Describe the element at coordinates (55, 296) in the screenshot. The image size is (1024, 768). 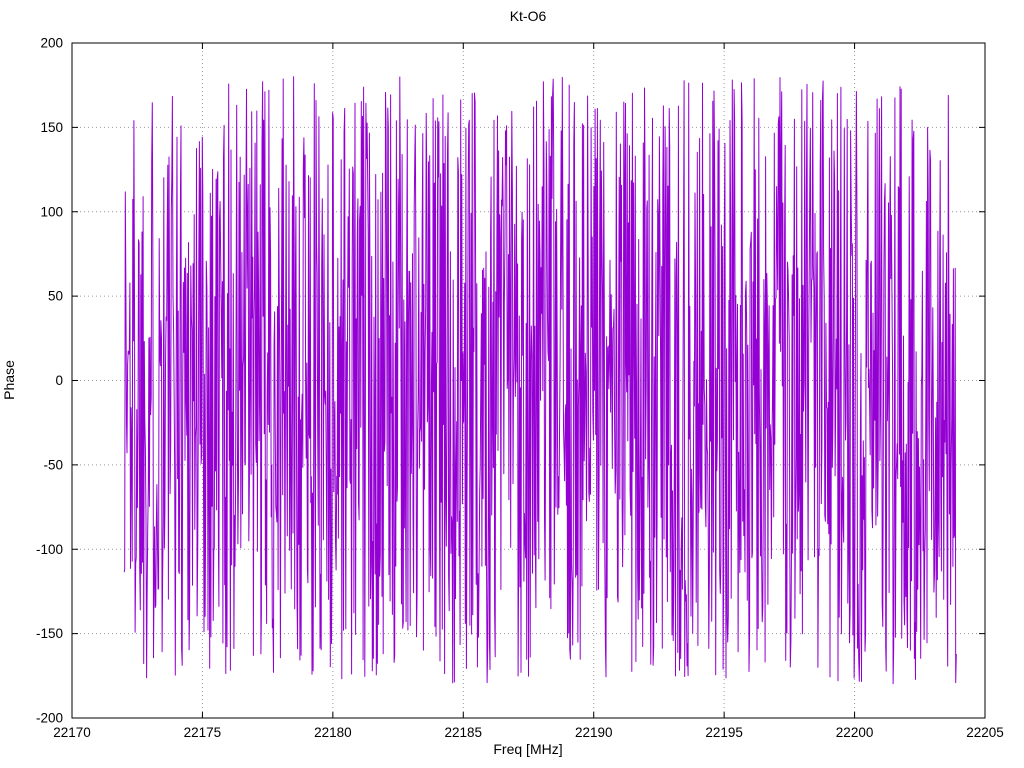
I see `y-tick-label: 50` at that location.